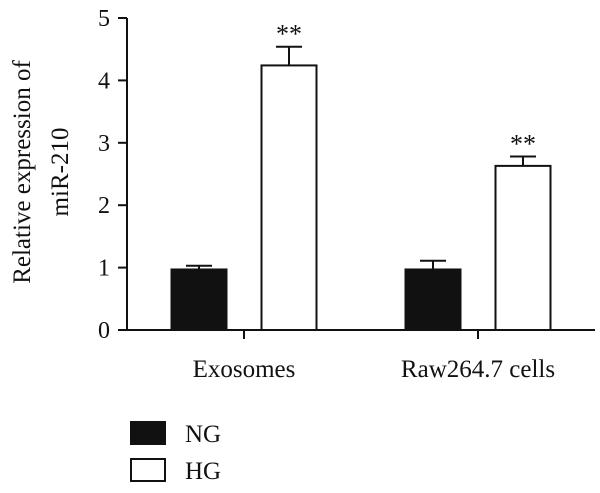 This screenshot has height=493, width=600. What do you see at coordinates (60, 172) in the screenshot?
I see `y-axis-label-line-2: miR-210` at bounding box center [60, 172].